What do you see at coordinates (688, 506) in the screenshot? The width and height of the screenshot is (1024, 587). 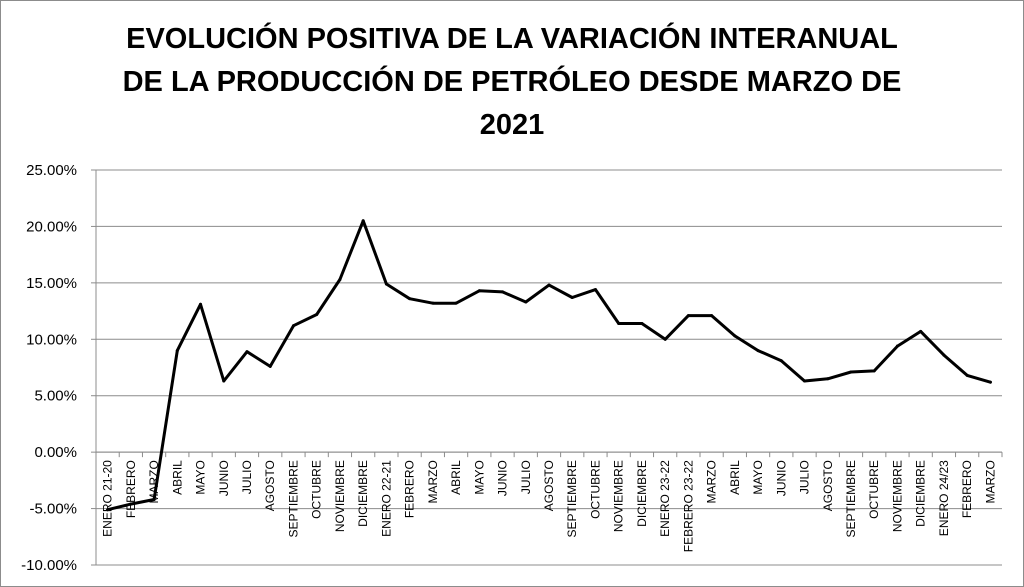 I see `x-tick-label: FEBRERO 23-22` at bounding box center [688, 506].